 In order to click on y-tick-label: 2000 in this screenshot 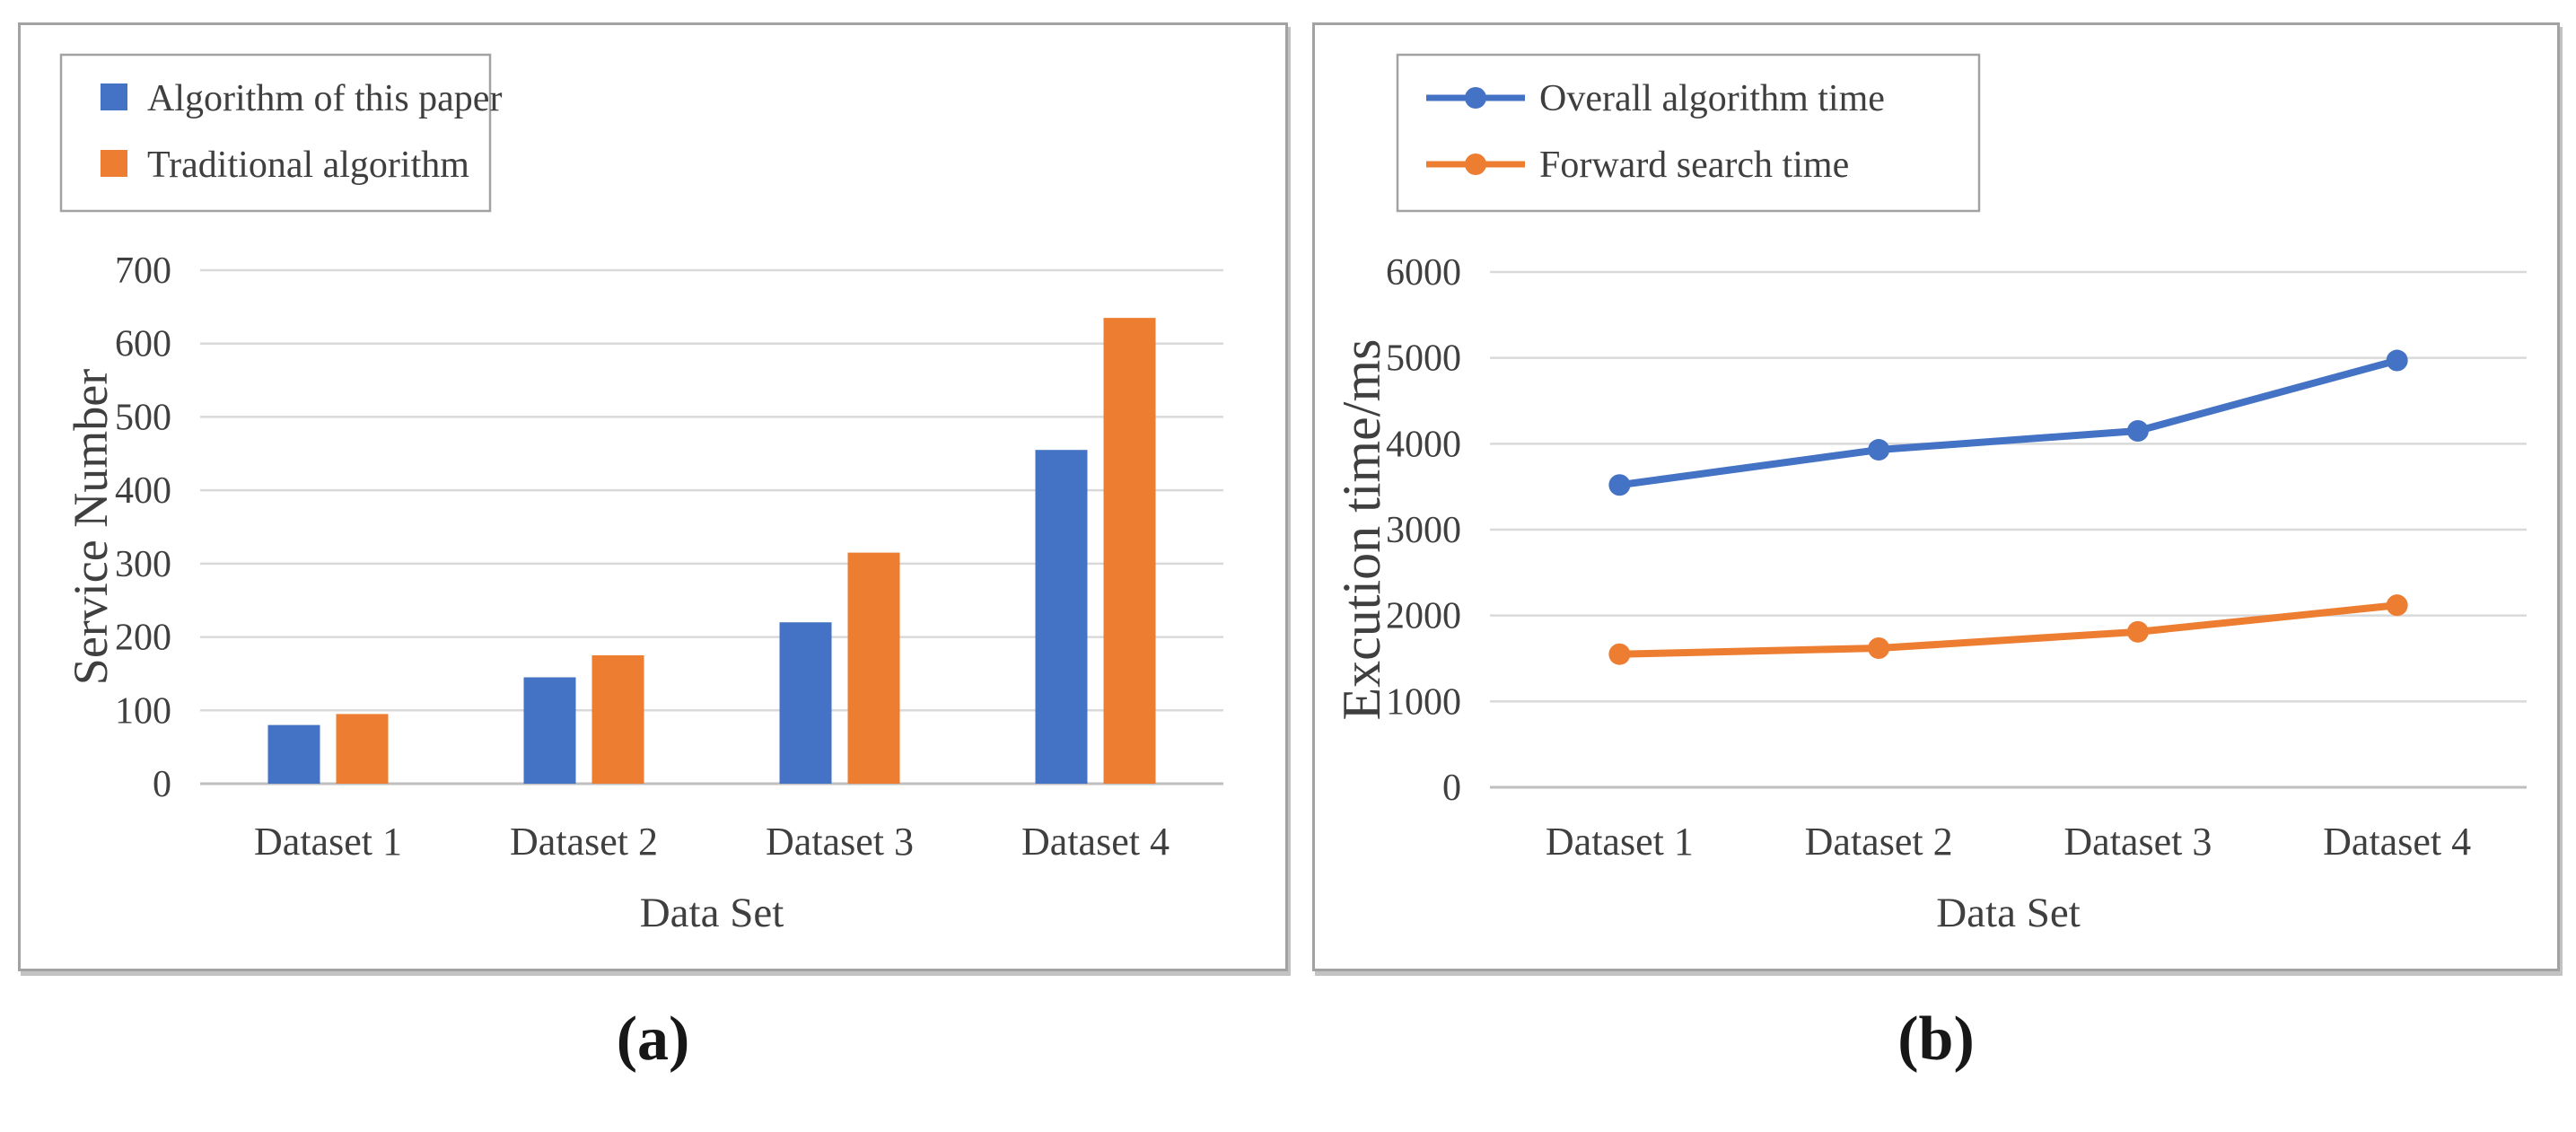, I will do `click(1423, 616)`.